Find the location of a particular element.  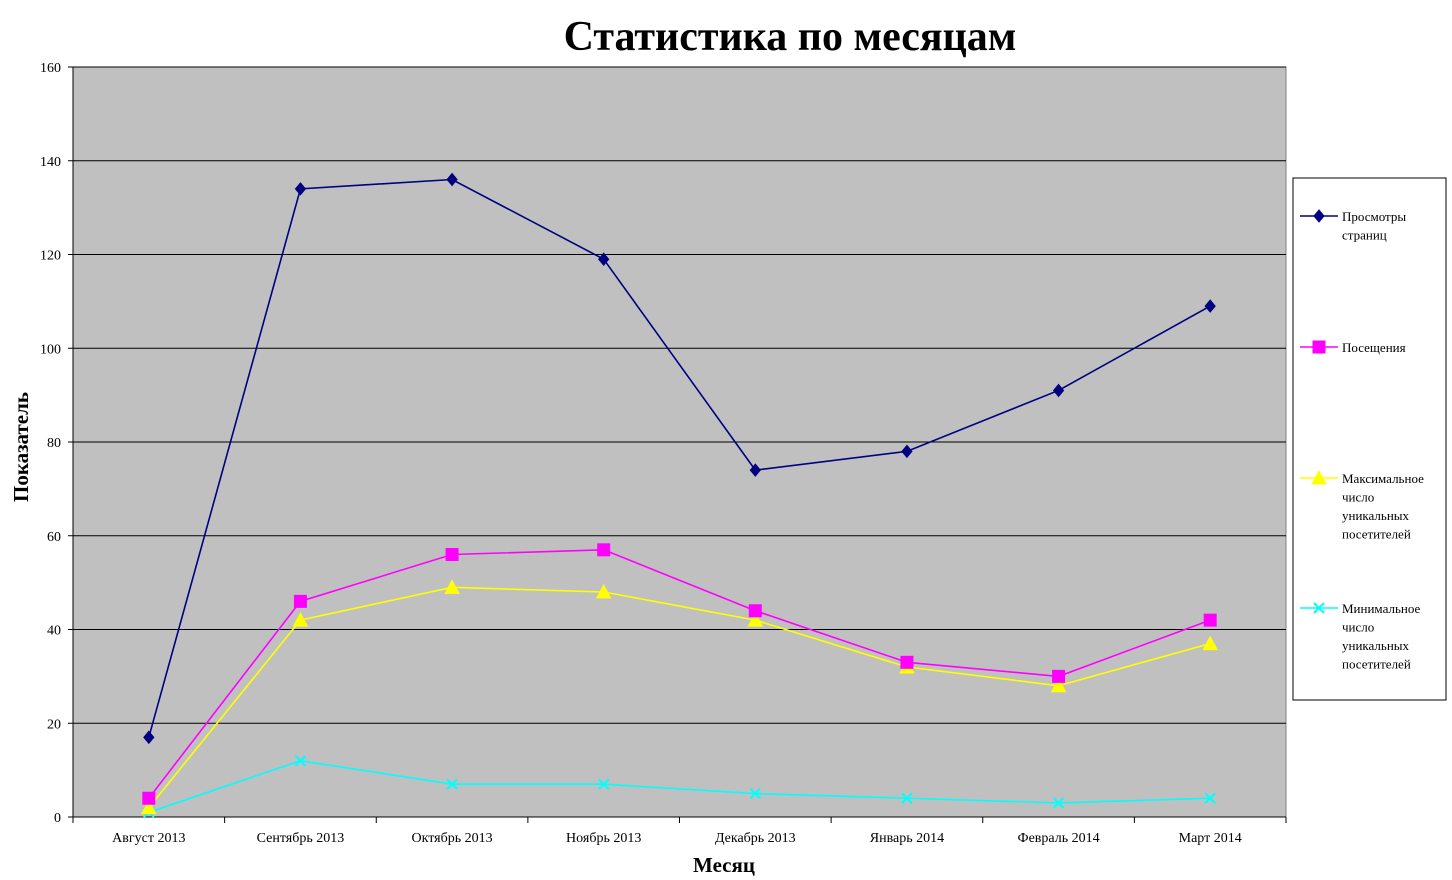

legend-entry-1: Просмотры страниц is located at coordinates (1353, 226).